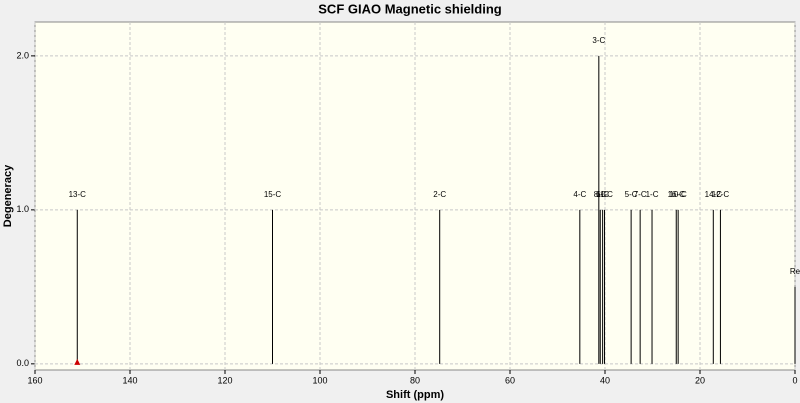  I want to click on y-tick-label: 2.0, so click(22, 55).